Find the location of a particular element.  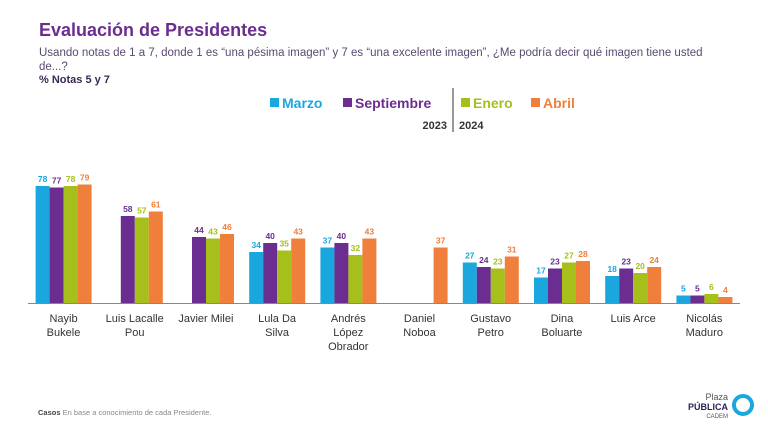

x-tick-label: Nicolás Maduro is located at coordinates (704, 326).